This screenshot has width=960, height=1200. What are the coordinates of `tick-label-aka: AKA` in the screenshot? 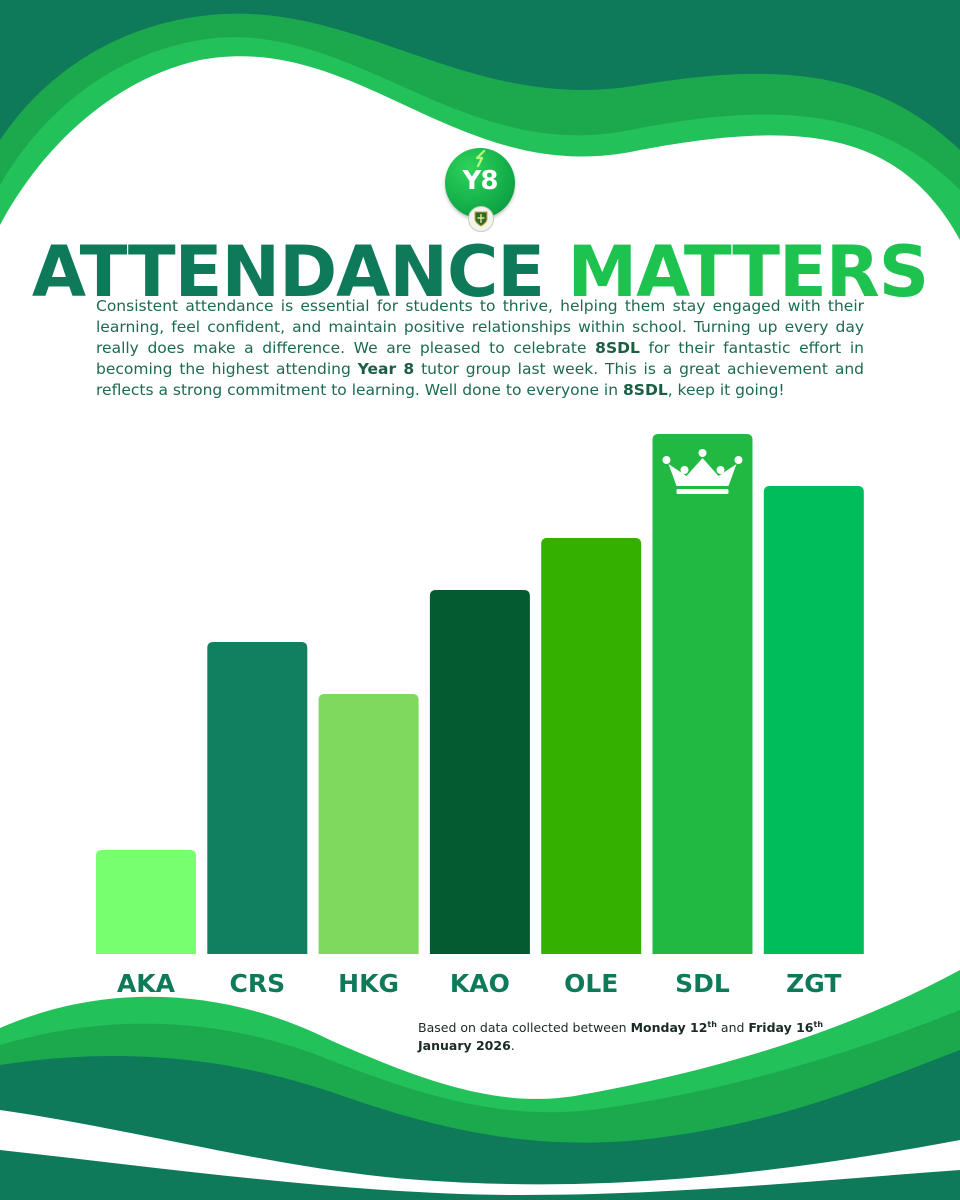 It's located at (146, 983).